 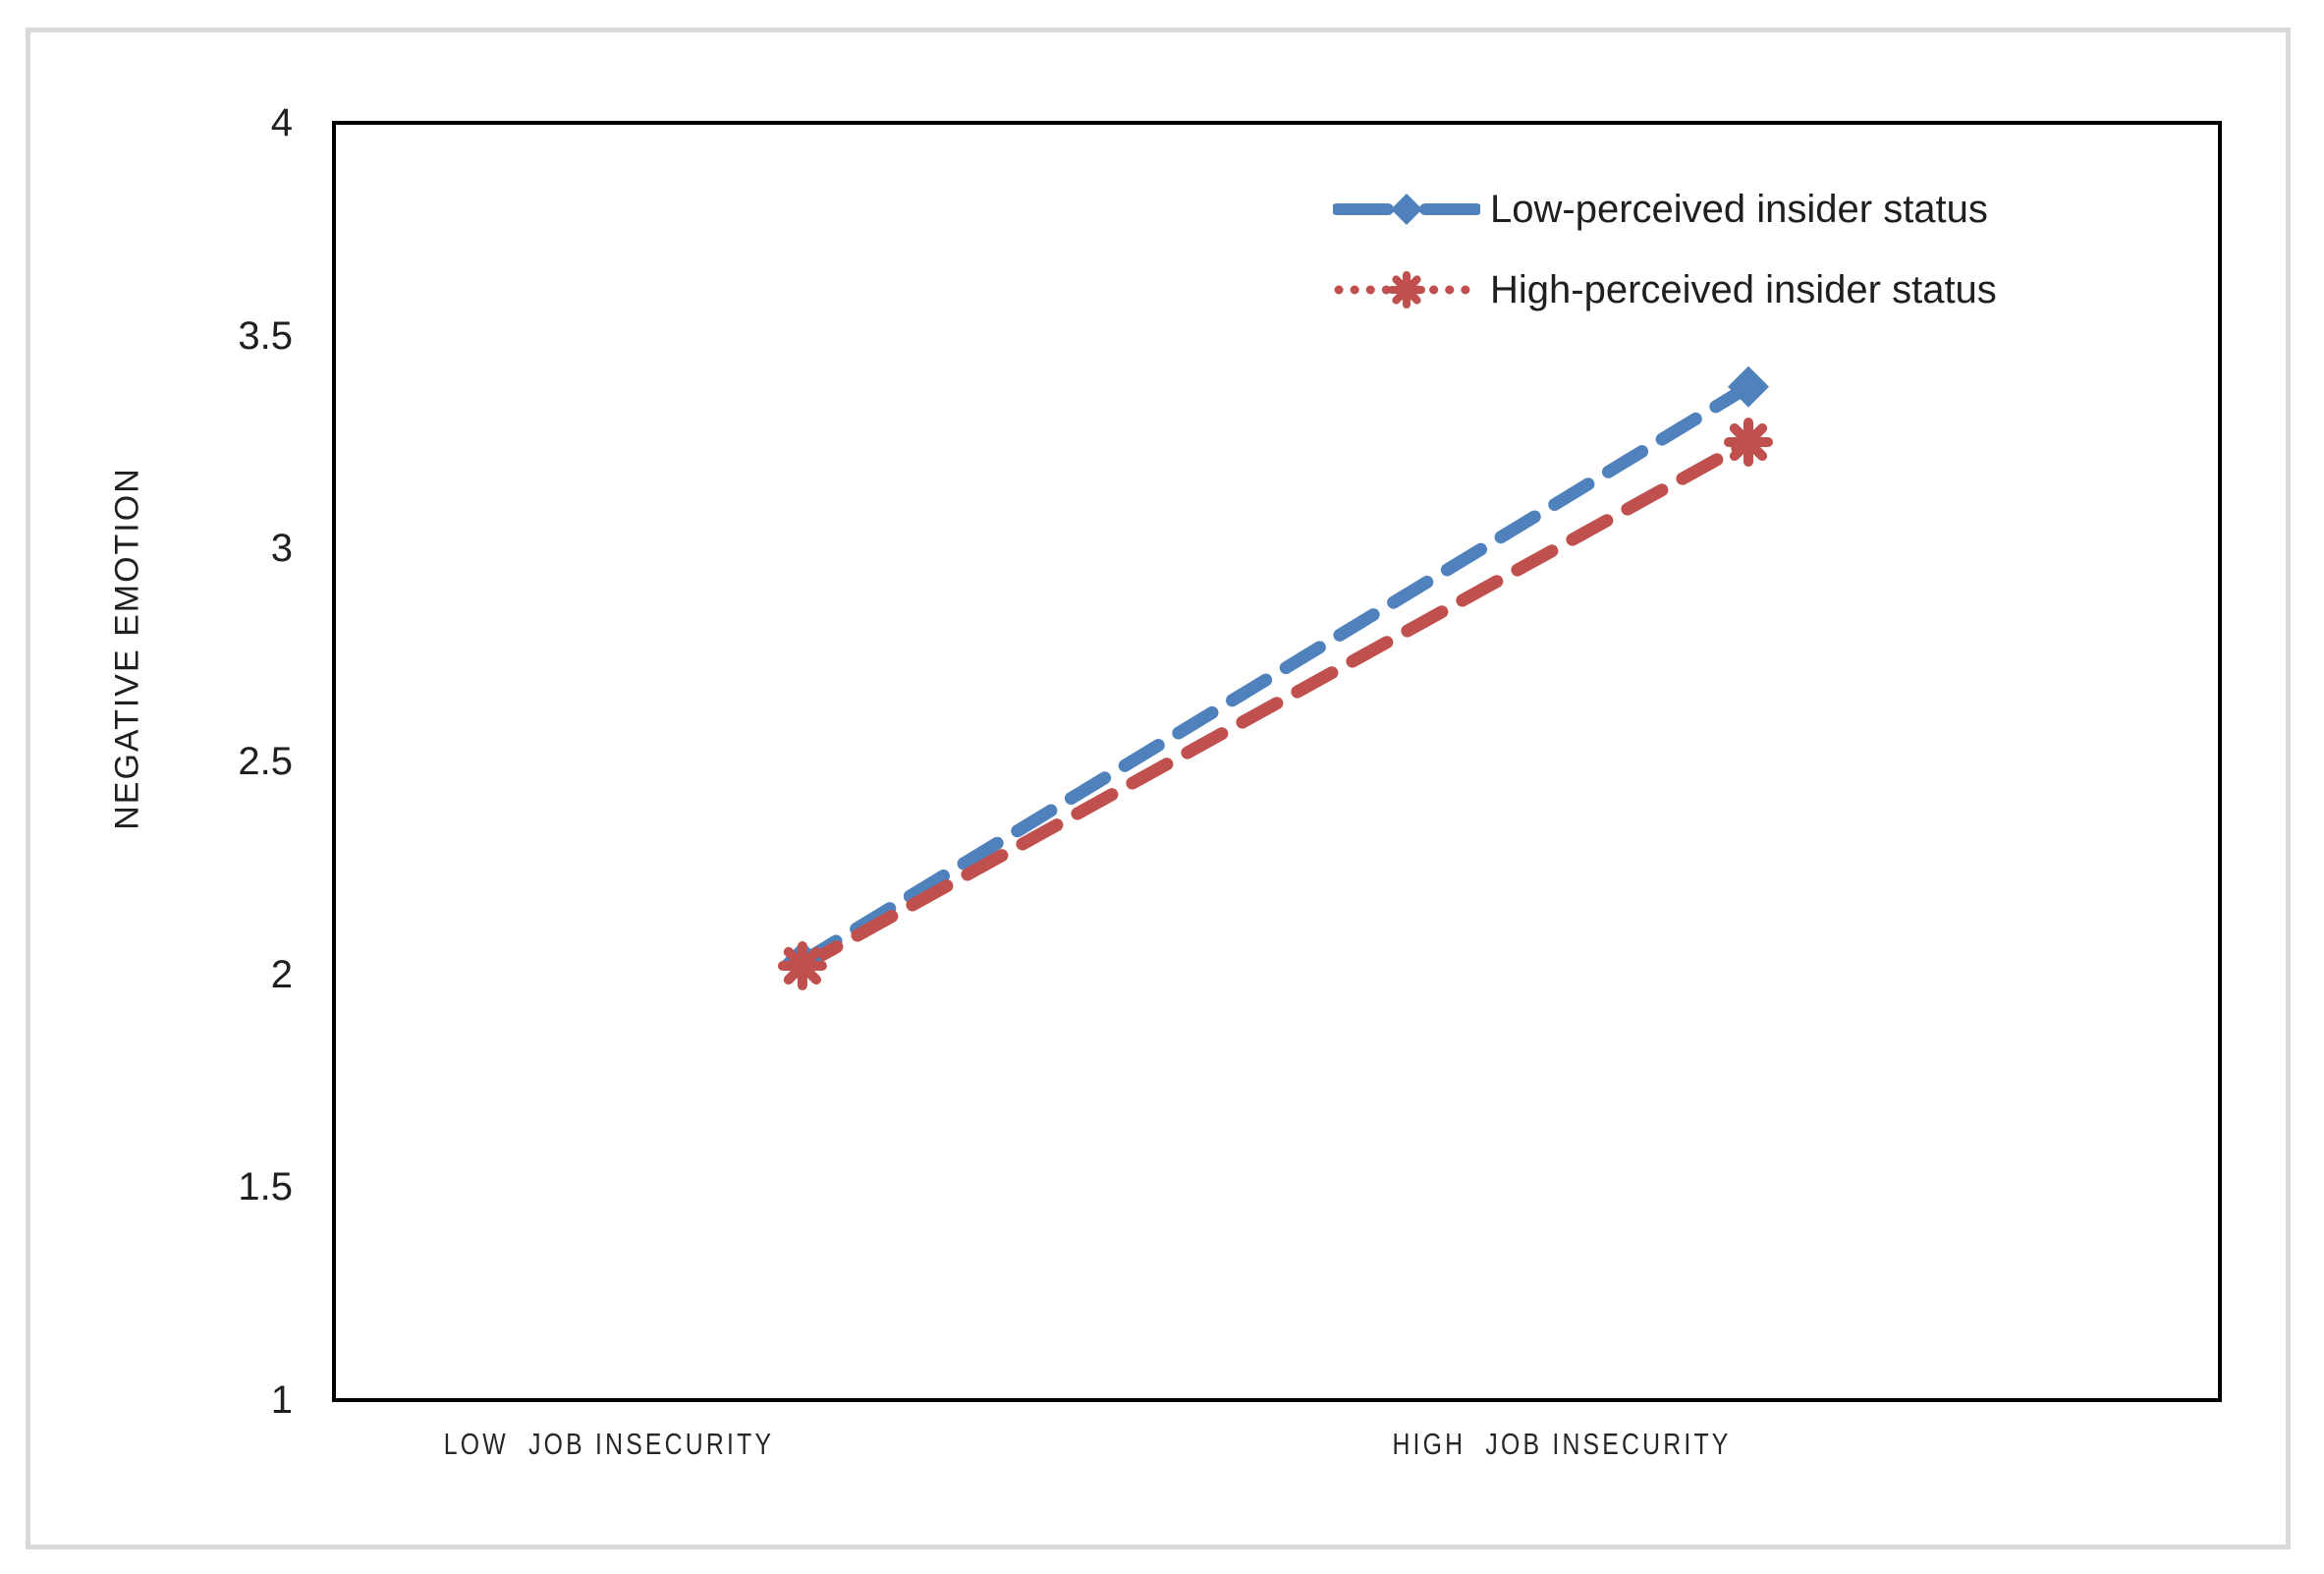 I want to click on y-axis-title: NEGATIVE EMOTION, so click(x=127, y=648).